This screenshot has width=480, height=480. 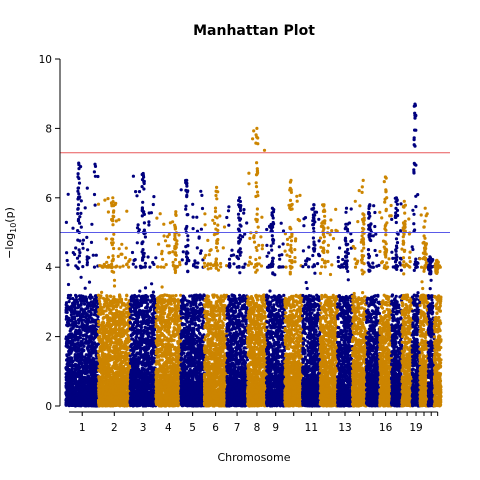 I want to click on chromosome-1-points, so click(x=82, y=285).